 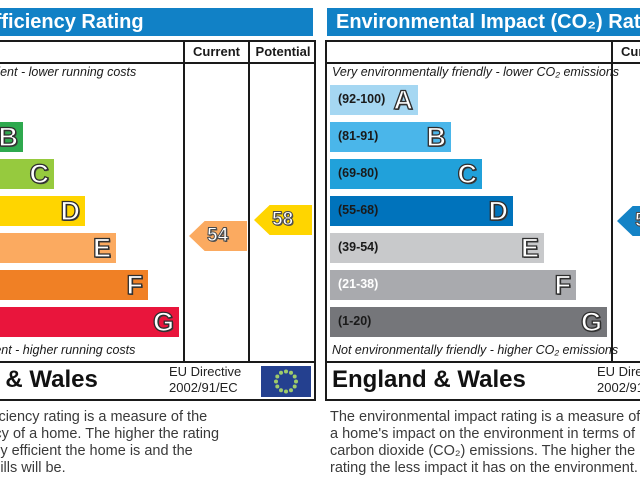 What do you see at coordinates (358, 247) in the screenshot?
I see `band-range-label: (39-54)` at bounding box center [358, 247].